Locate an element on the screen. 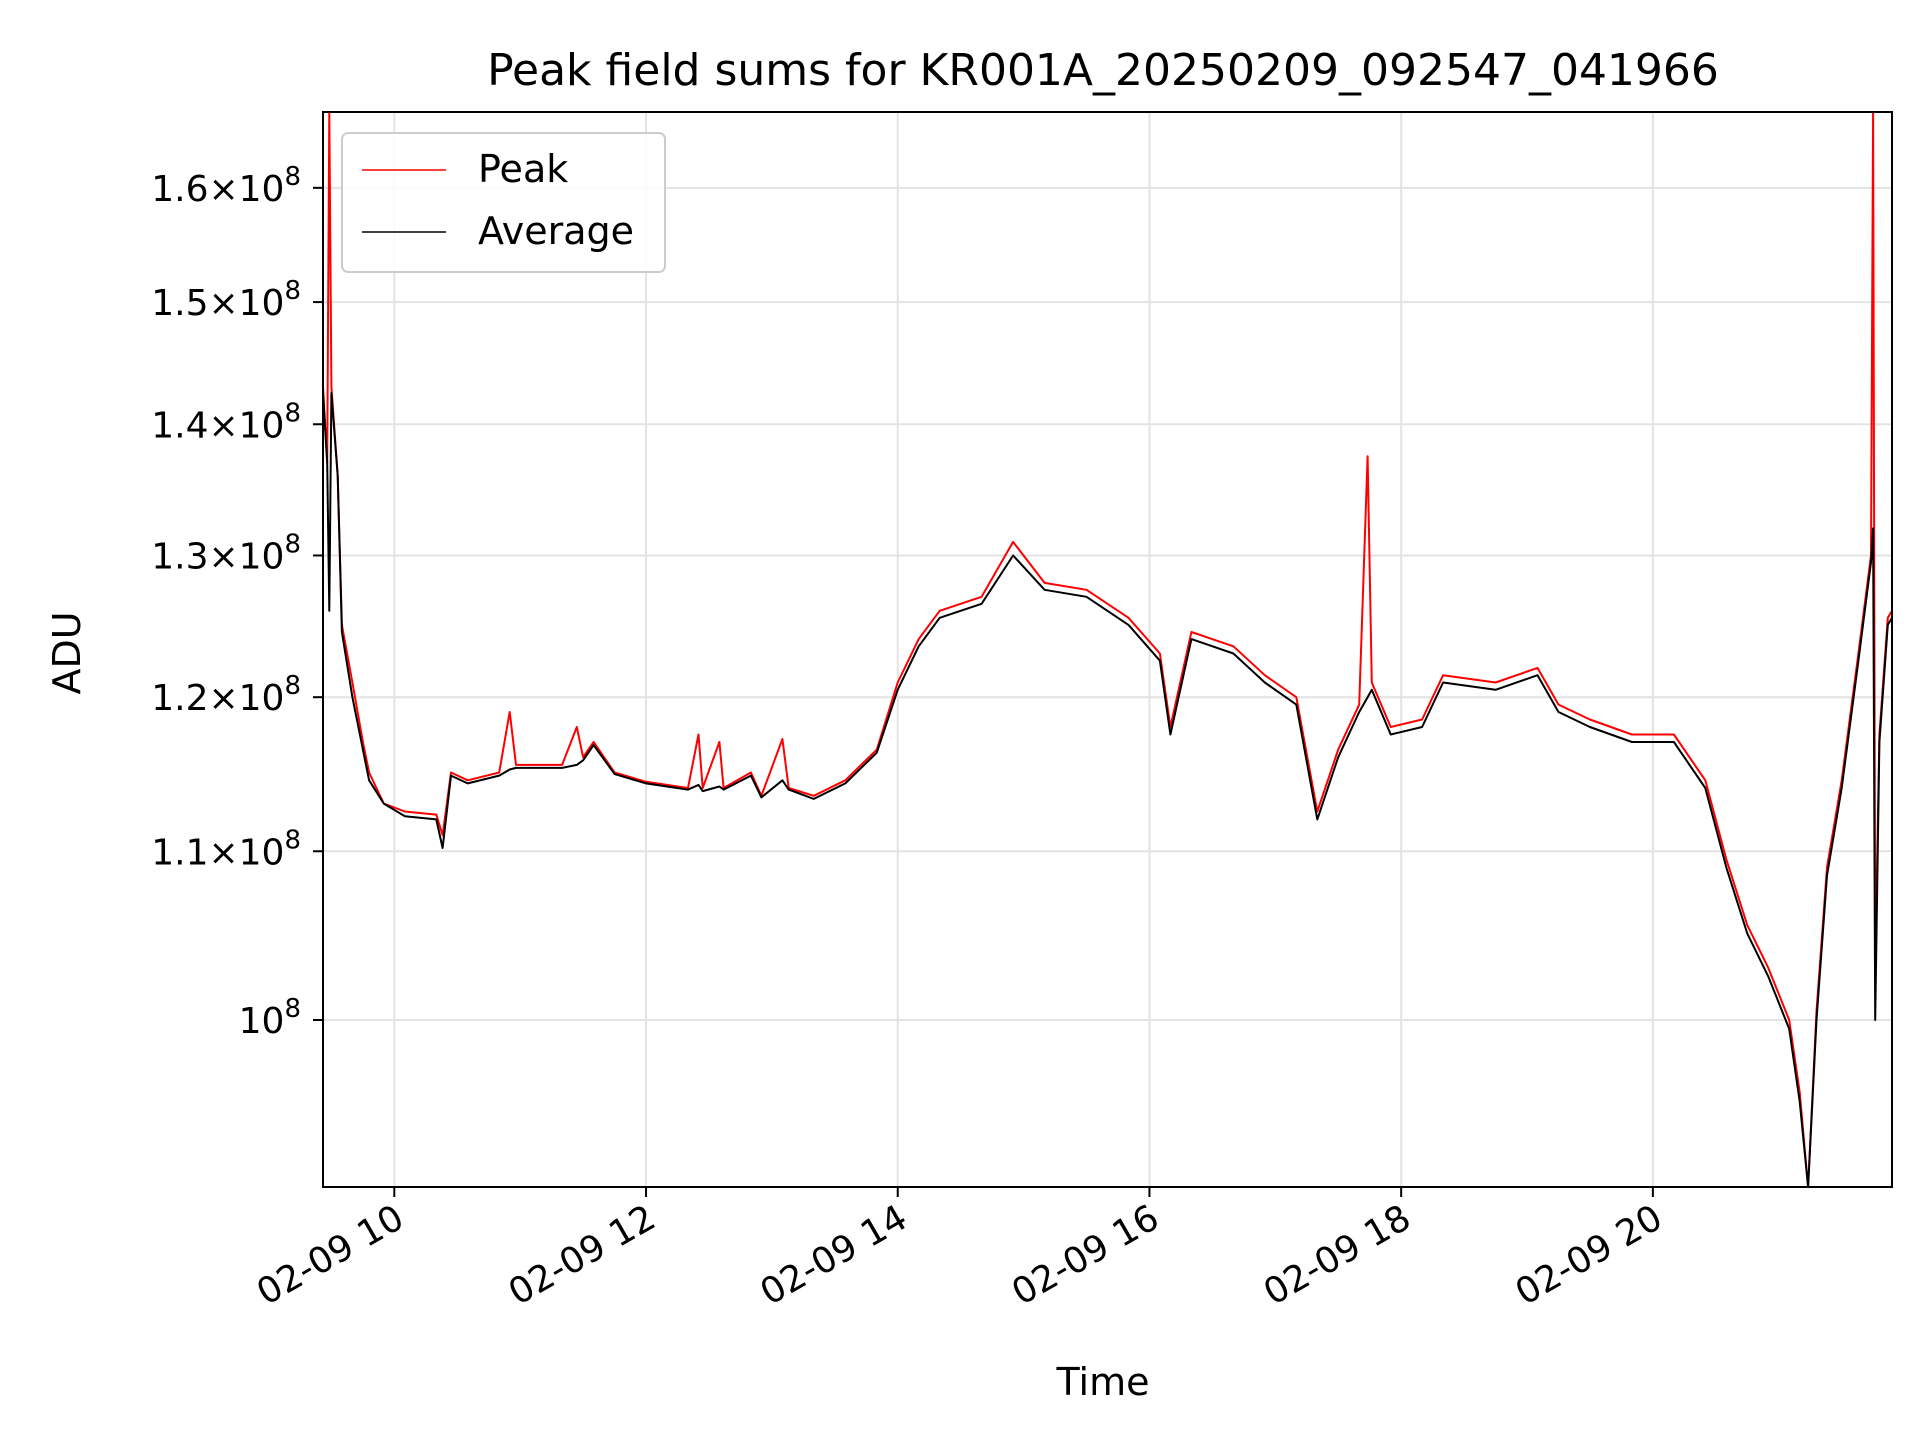  y-tick-label: 108 is located at coordinates (270, 1018).